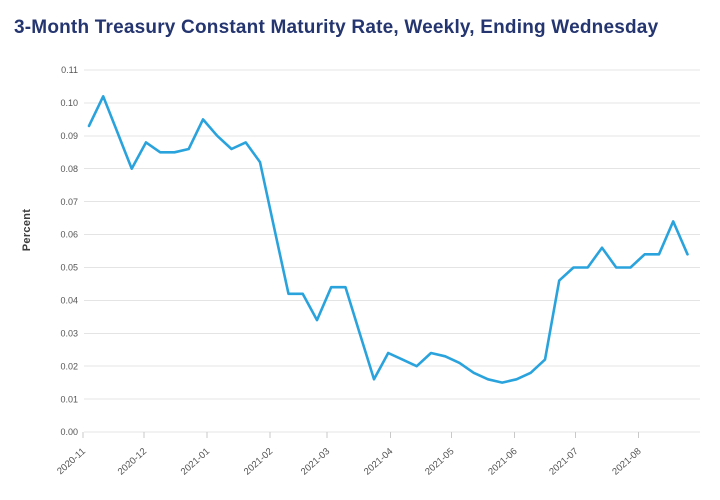 The width and height of the screenshot is (720, 500). What do you see at coordinates (69, 235) in the screenshot?
I see `svg-text: 0.06` at bounding box center [69, 235].